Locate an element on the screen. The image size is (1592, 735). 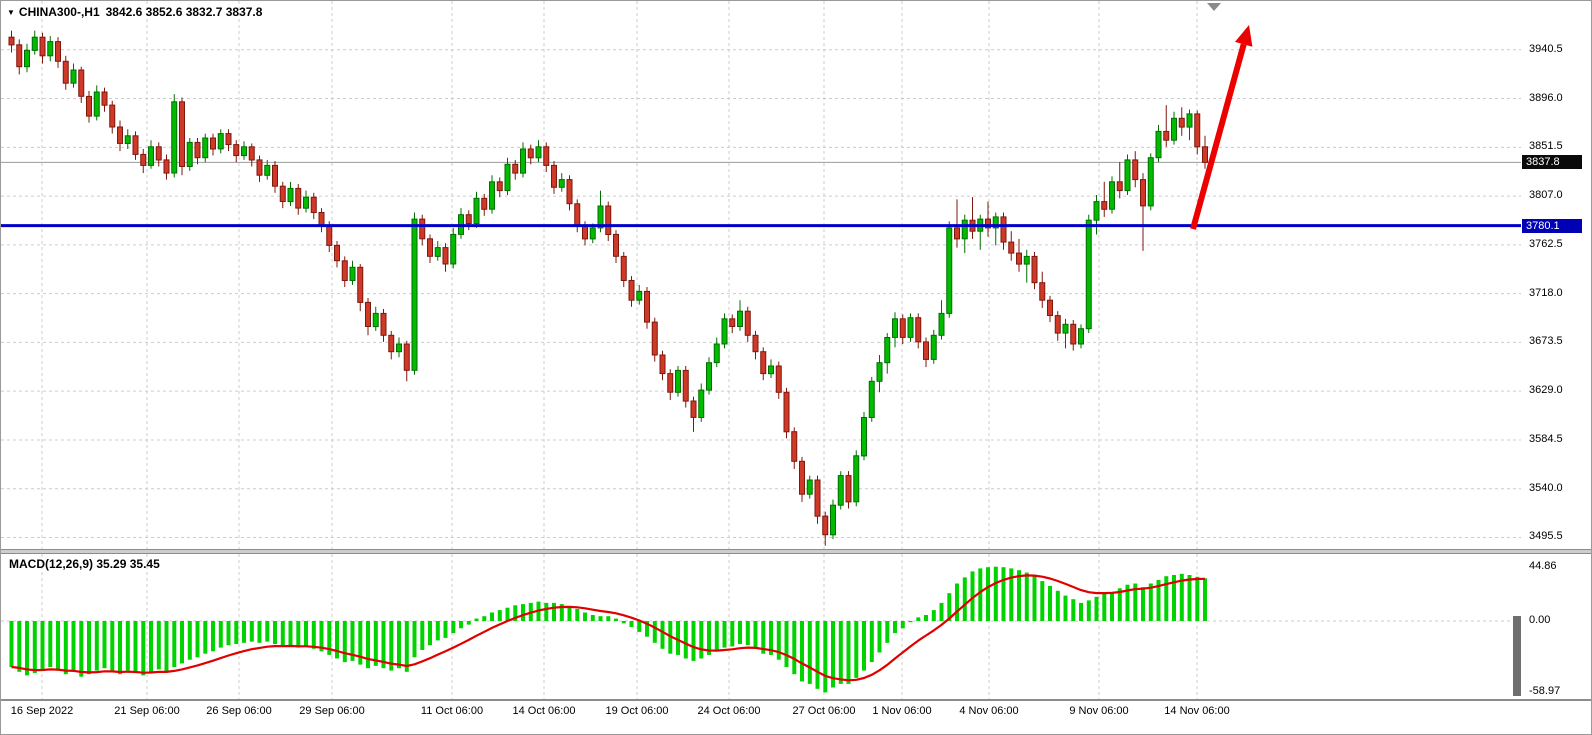
symbol-timeframe-label: CHINA300-,H1 is located at coordinates (59, 12).